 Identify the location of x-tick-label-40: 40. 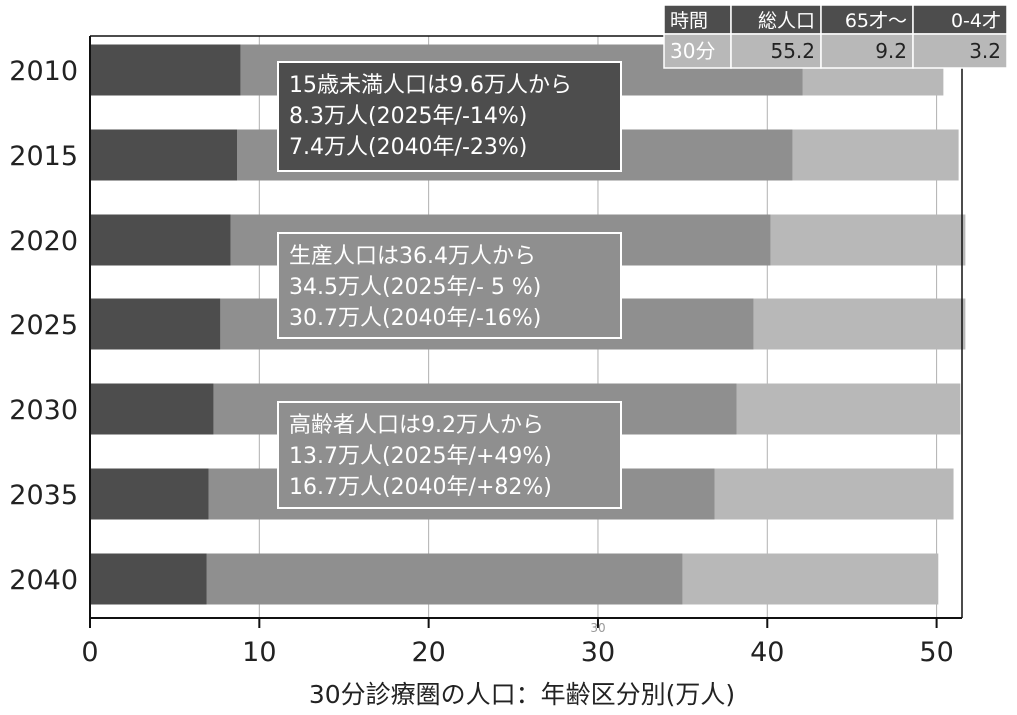
(767, 652).